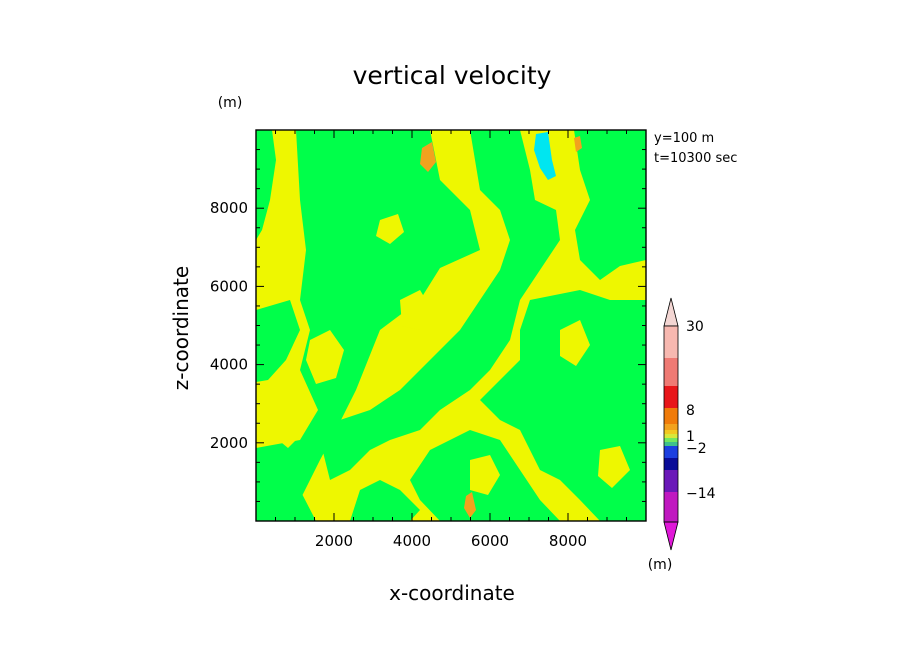 This screenshot has width=904, height=654. What do you see at coordinates (545, 156) in the screenshot?
I see `downdraft-region` at bounding box center [545, 156].